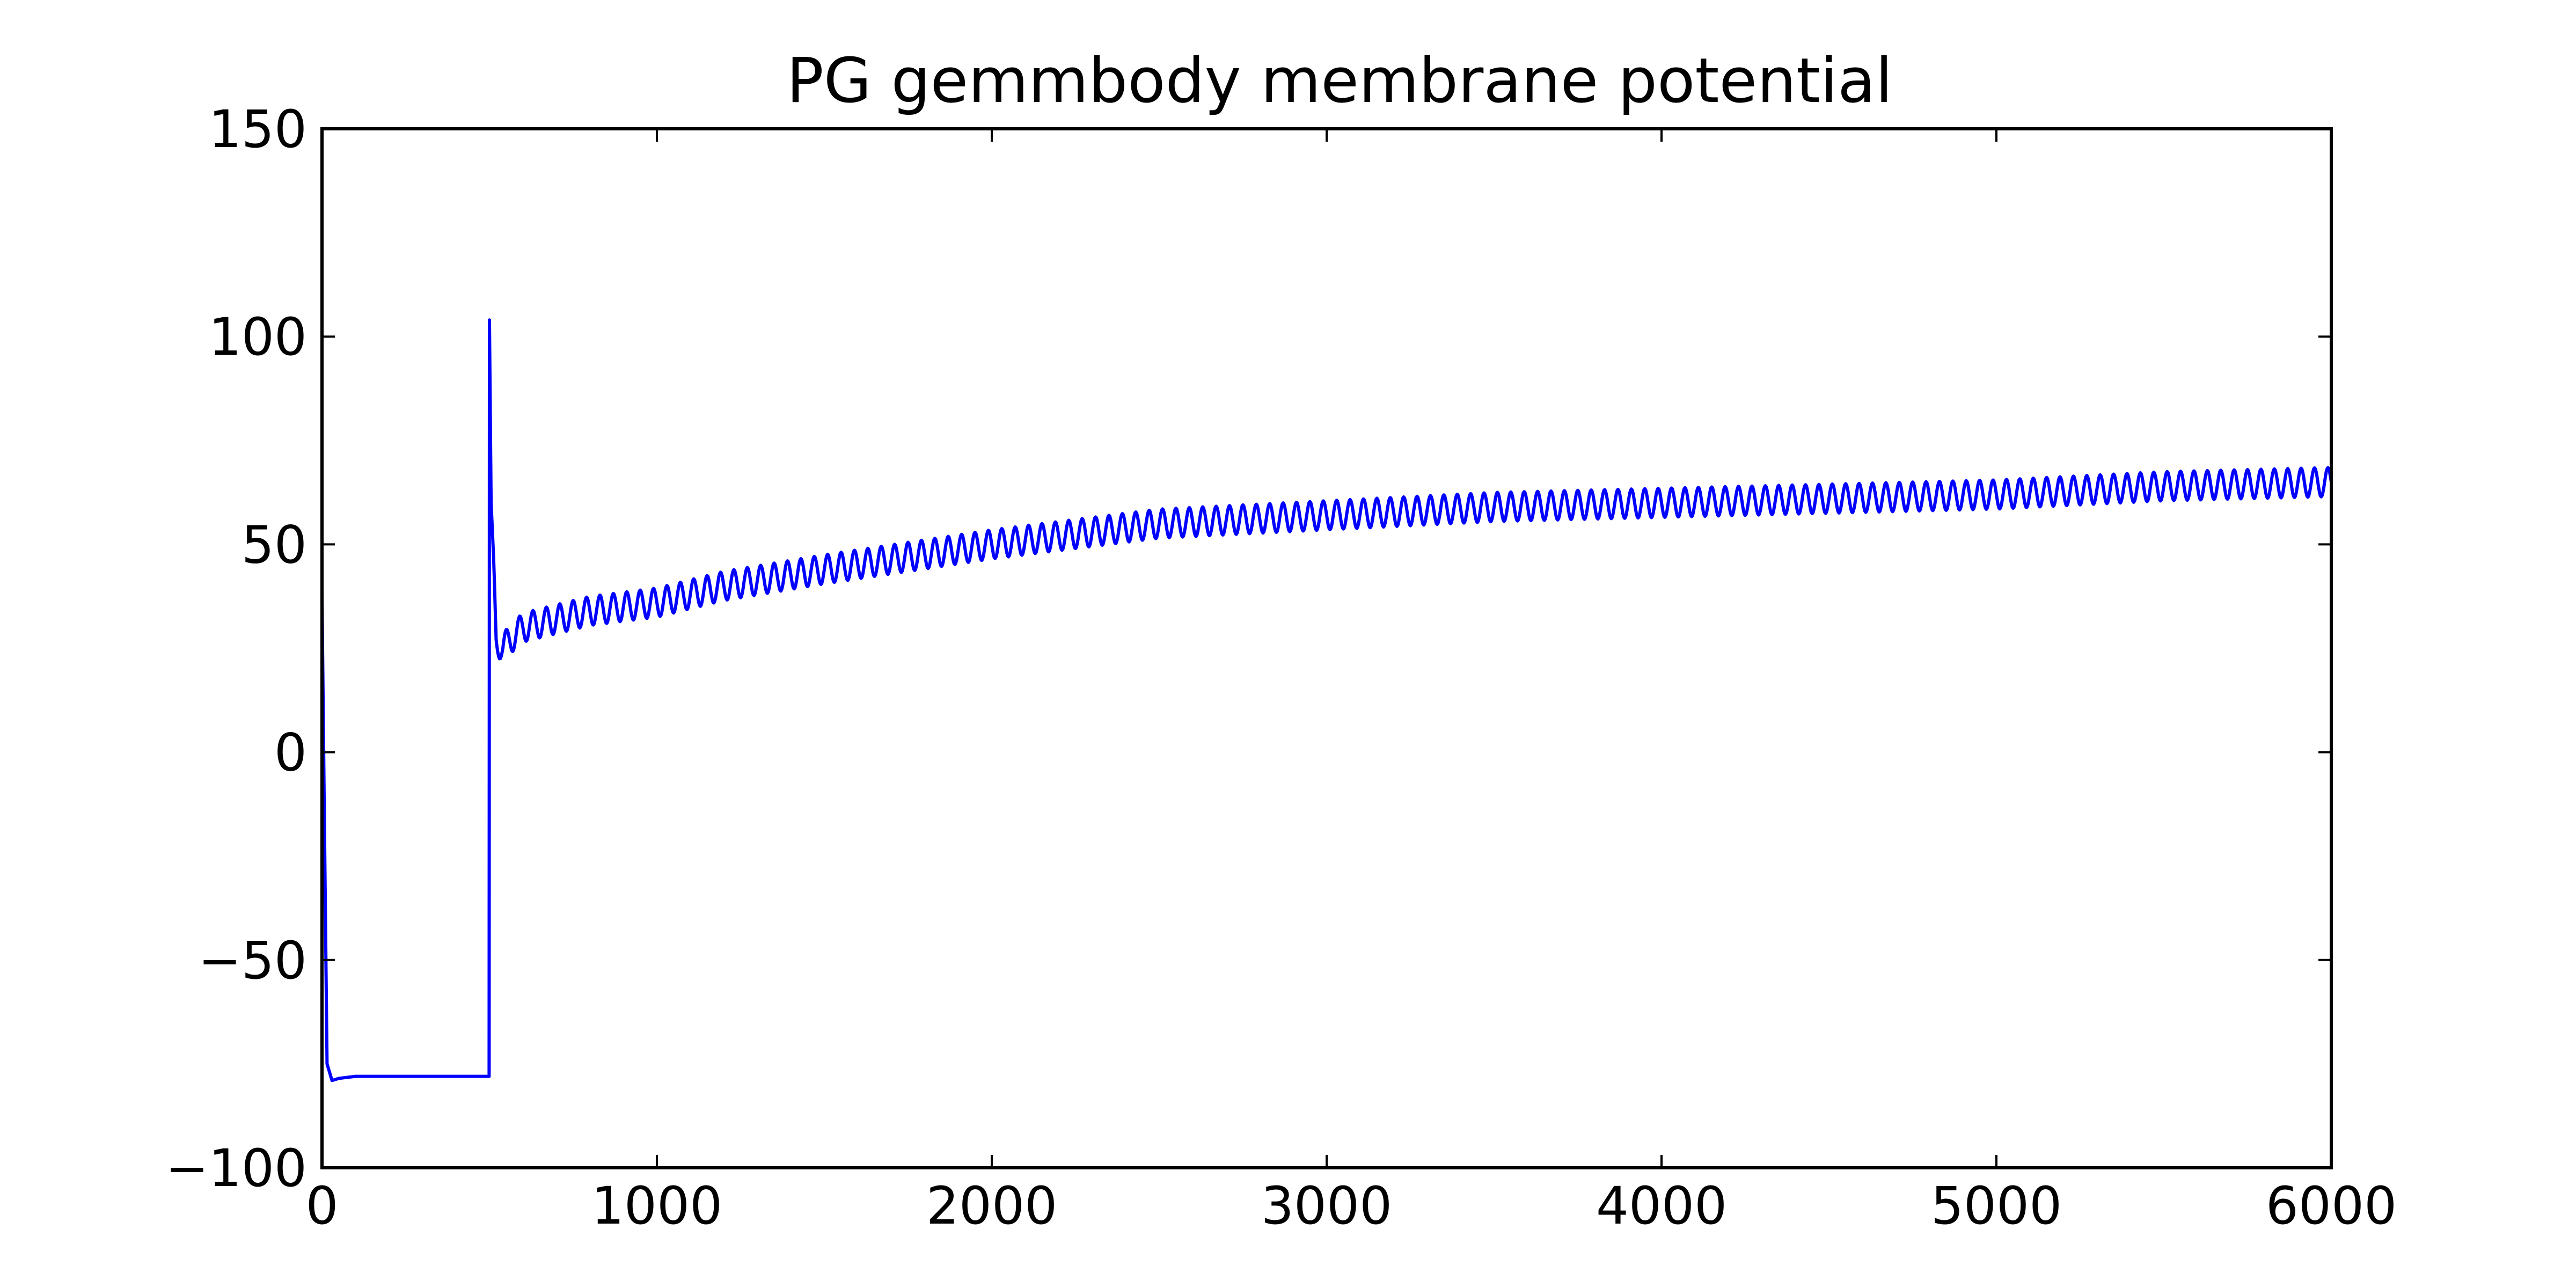 The height and width of the screenshot is (1288, 2576). Describe the element at coordinates (1339, 81) in the screenshot. I see `chart-title: PG gemmbody membrane potential` at that location.